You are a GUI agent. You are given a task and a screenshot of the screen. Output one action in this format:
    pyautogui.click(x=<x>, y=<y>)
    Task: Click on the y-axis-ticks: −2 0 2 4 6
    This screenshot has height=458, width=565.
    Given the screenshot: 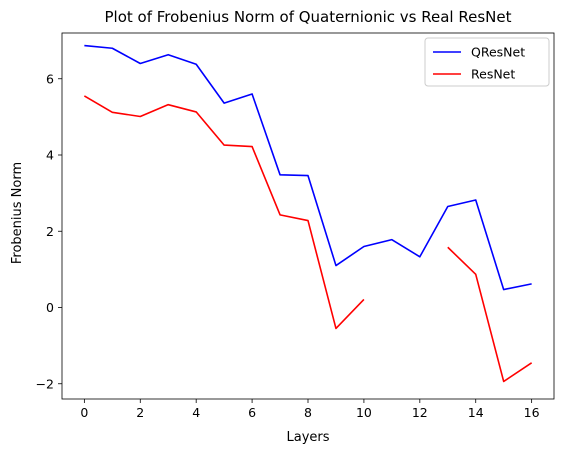 What is the action you would take?
    pyautogui.click(x=49, y=231)
    